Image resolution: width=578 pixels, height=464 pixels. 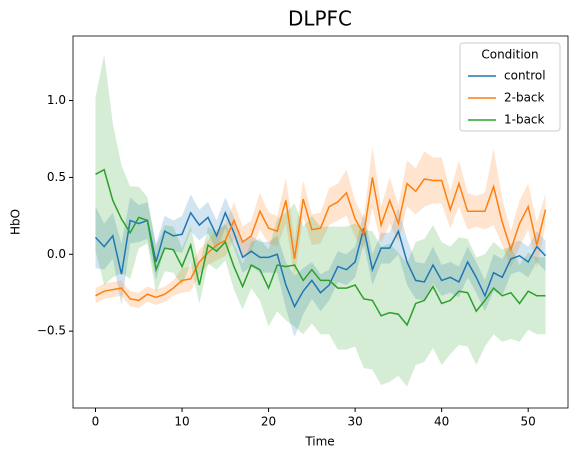 What do you see at coordinates (16, 222) in the screenshot?
I see `y-axis-label: HbO` at bounding box center [16, 222].